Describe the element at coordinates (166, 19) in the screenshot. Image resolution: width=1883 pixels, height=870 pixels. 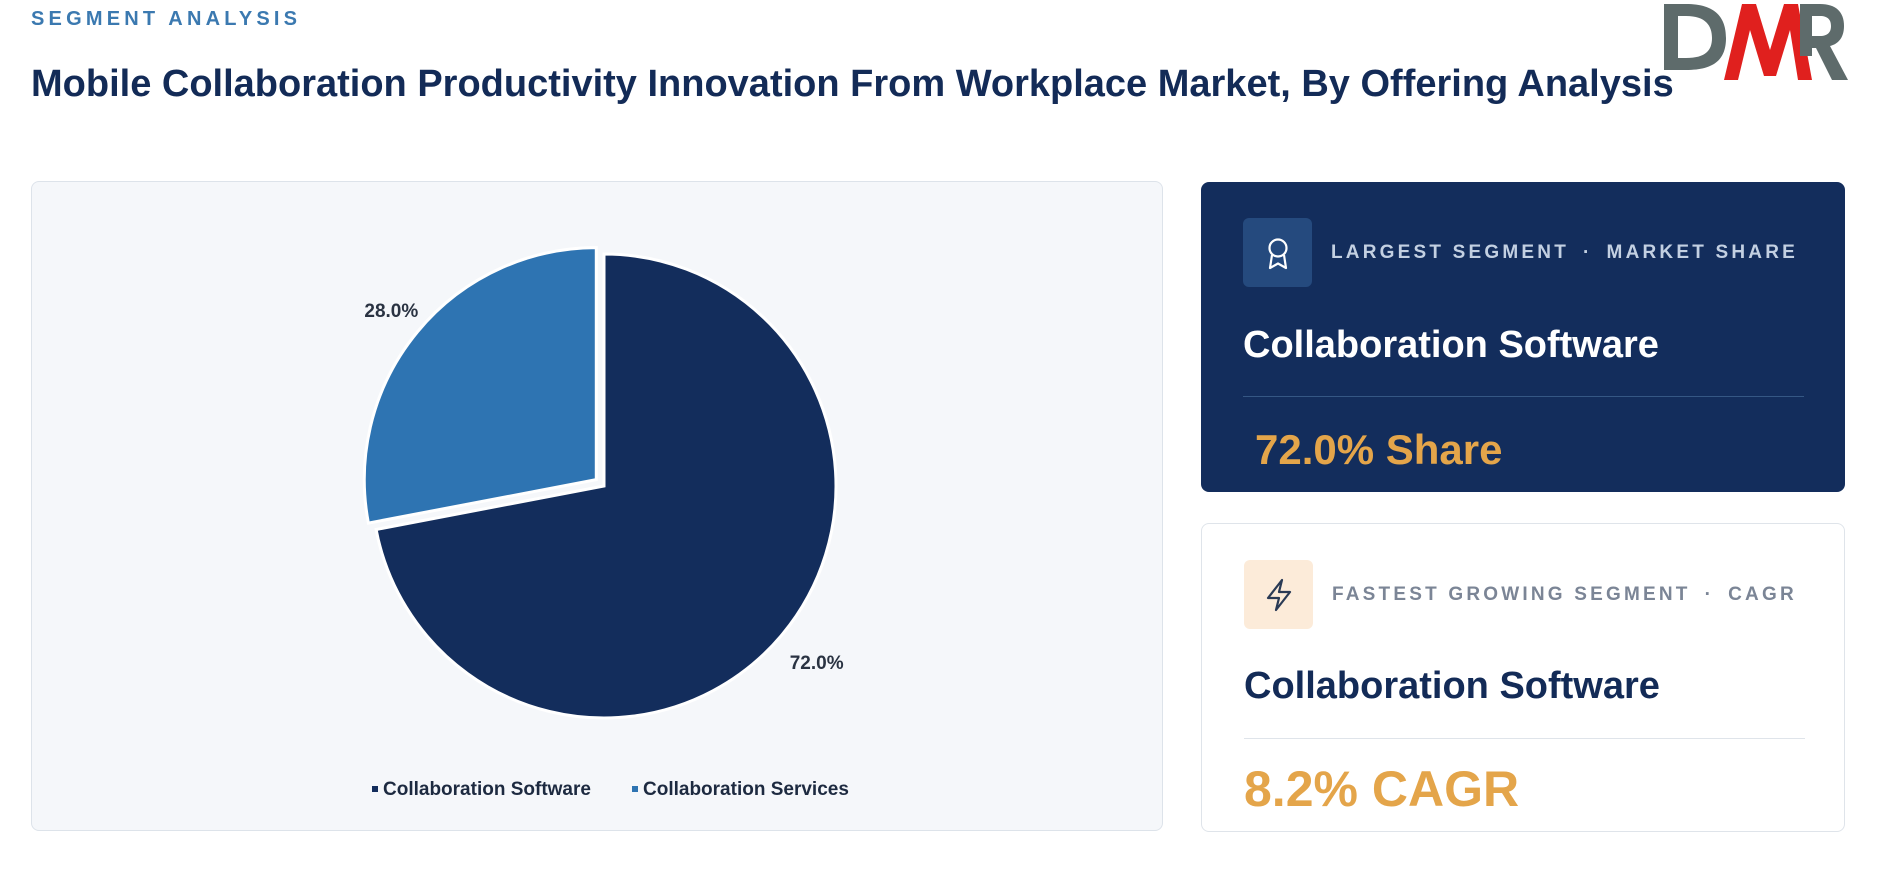
I see `section-eyebrow: SEGMENT ANALYSIS` at that location.